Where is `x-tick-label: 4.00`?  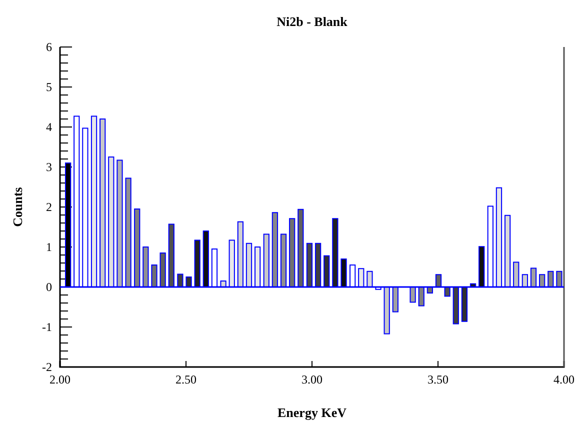 x-tick-label: 4.00 is located at coordinates (564, 379).